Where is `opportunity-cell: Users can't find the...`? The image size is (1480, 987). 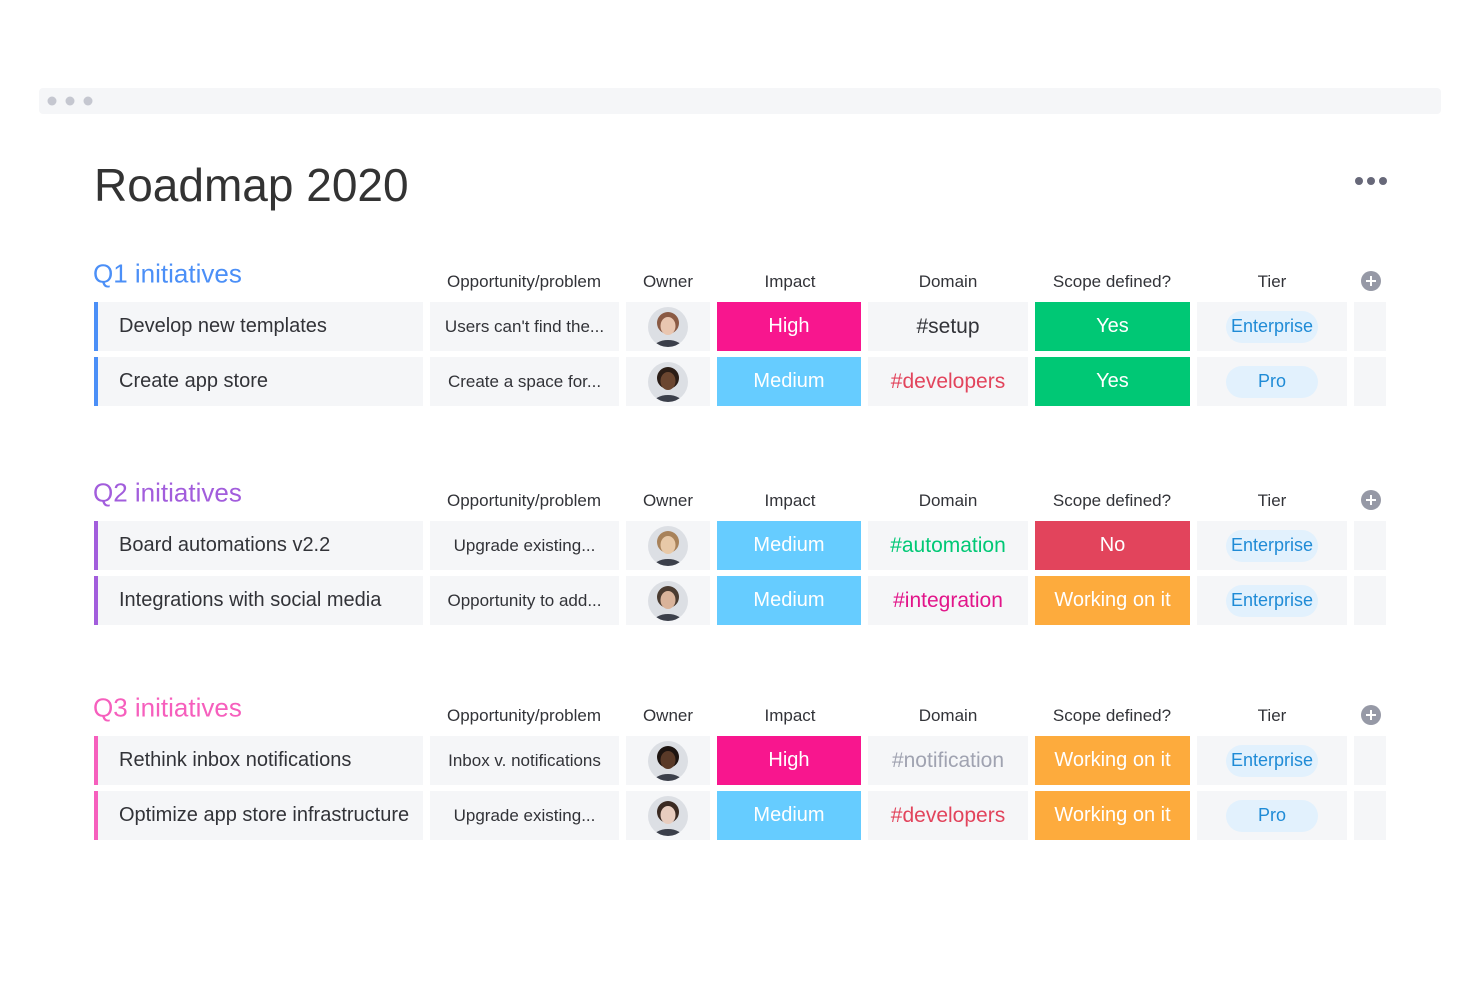 opportunity-cell: Users can't find the... is located at coordinates (524, 326).